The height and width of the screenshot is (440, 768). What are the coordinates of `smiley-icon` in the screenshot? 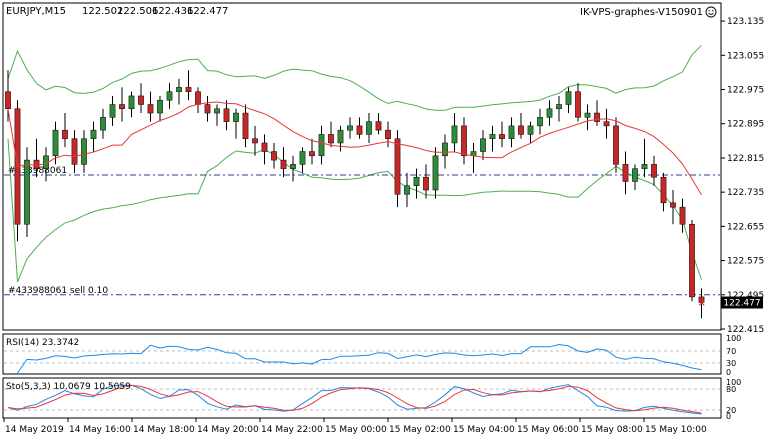 It's located at (711, 12).